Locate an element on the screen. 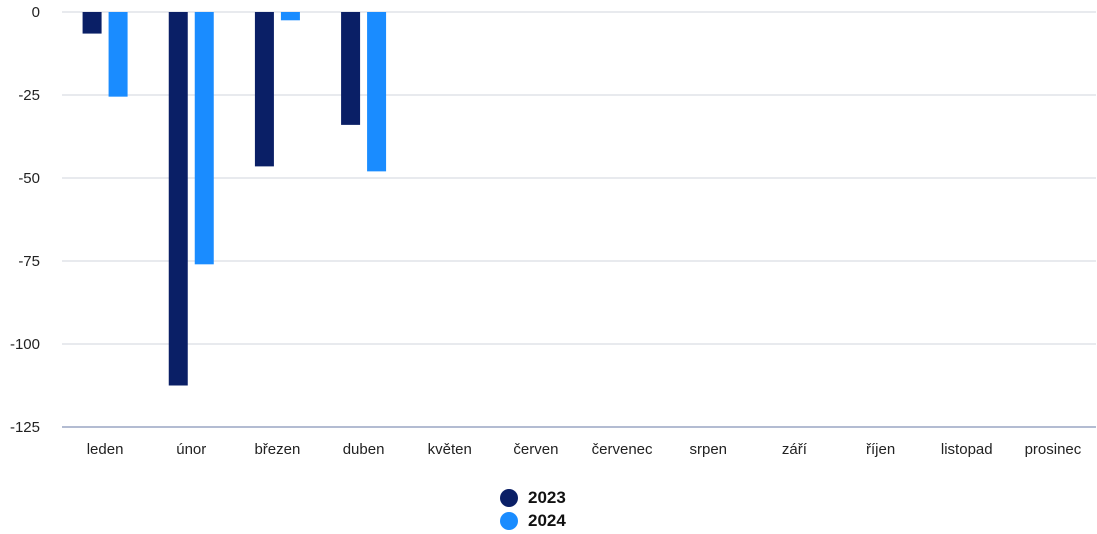 Image resolution: width=1097 pixels, height=534 pixels. legend-label: 2024 is located at coordinates (547, 520).